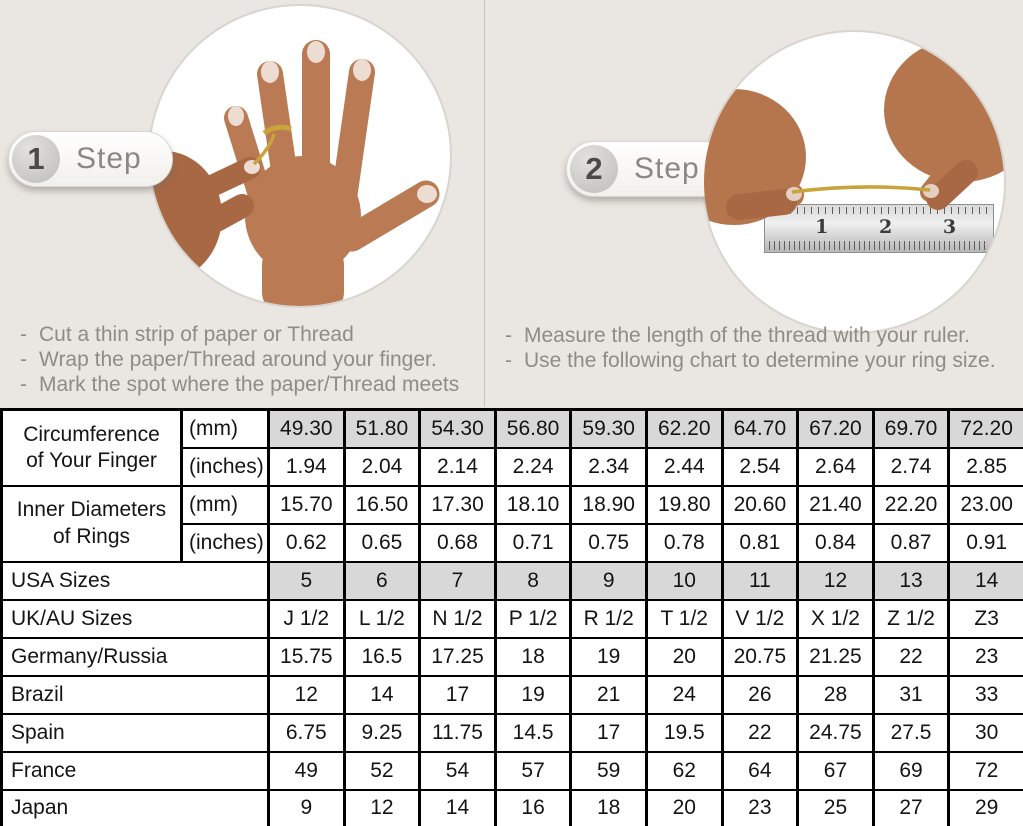  Describe the element at coordinates (684, 694) in the screenshot. I see `table-cell: 24` at that location.